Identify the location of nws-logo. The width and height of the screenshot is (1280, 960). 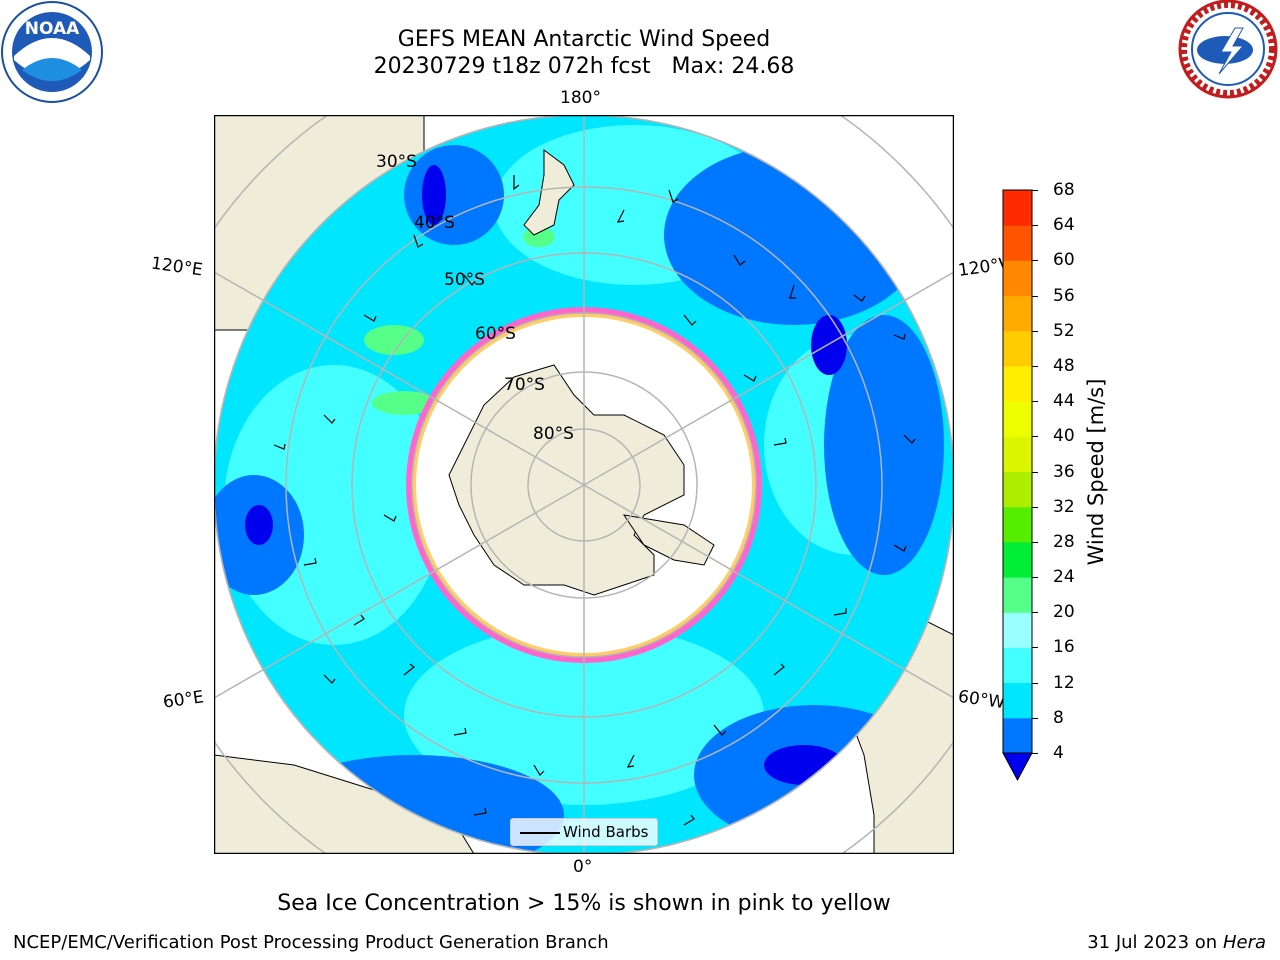
(1228, 49).